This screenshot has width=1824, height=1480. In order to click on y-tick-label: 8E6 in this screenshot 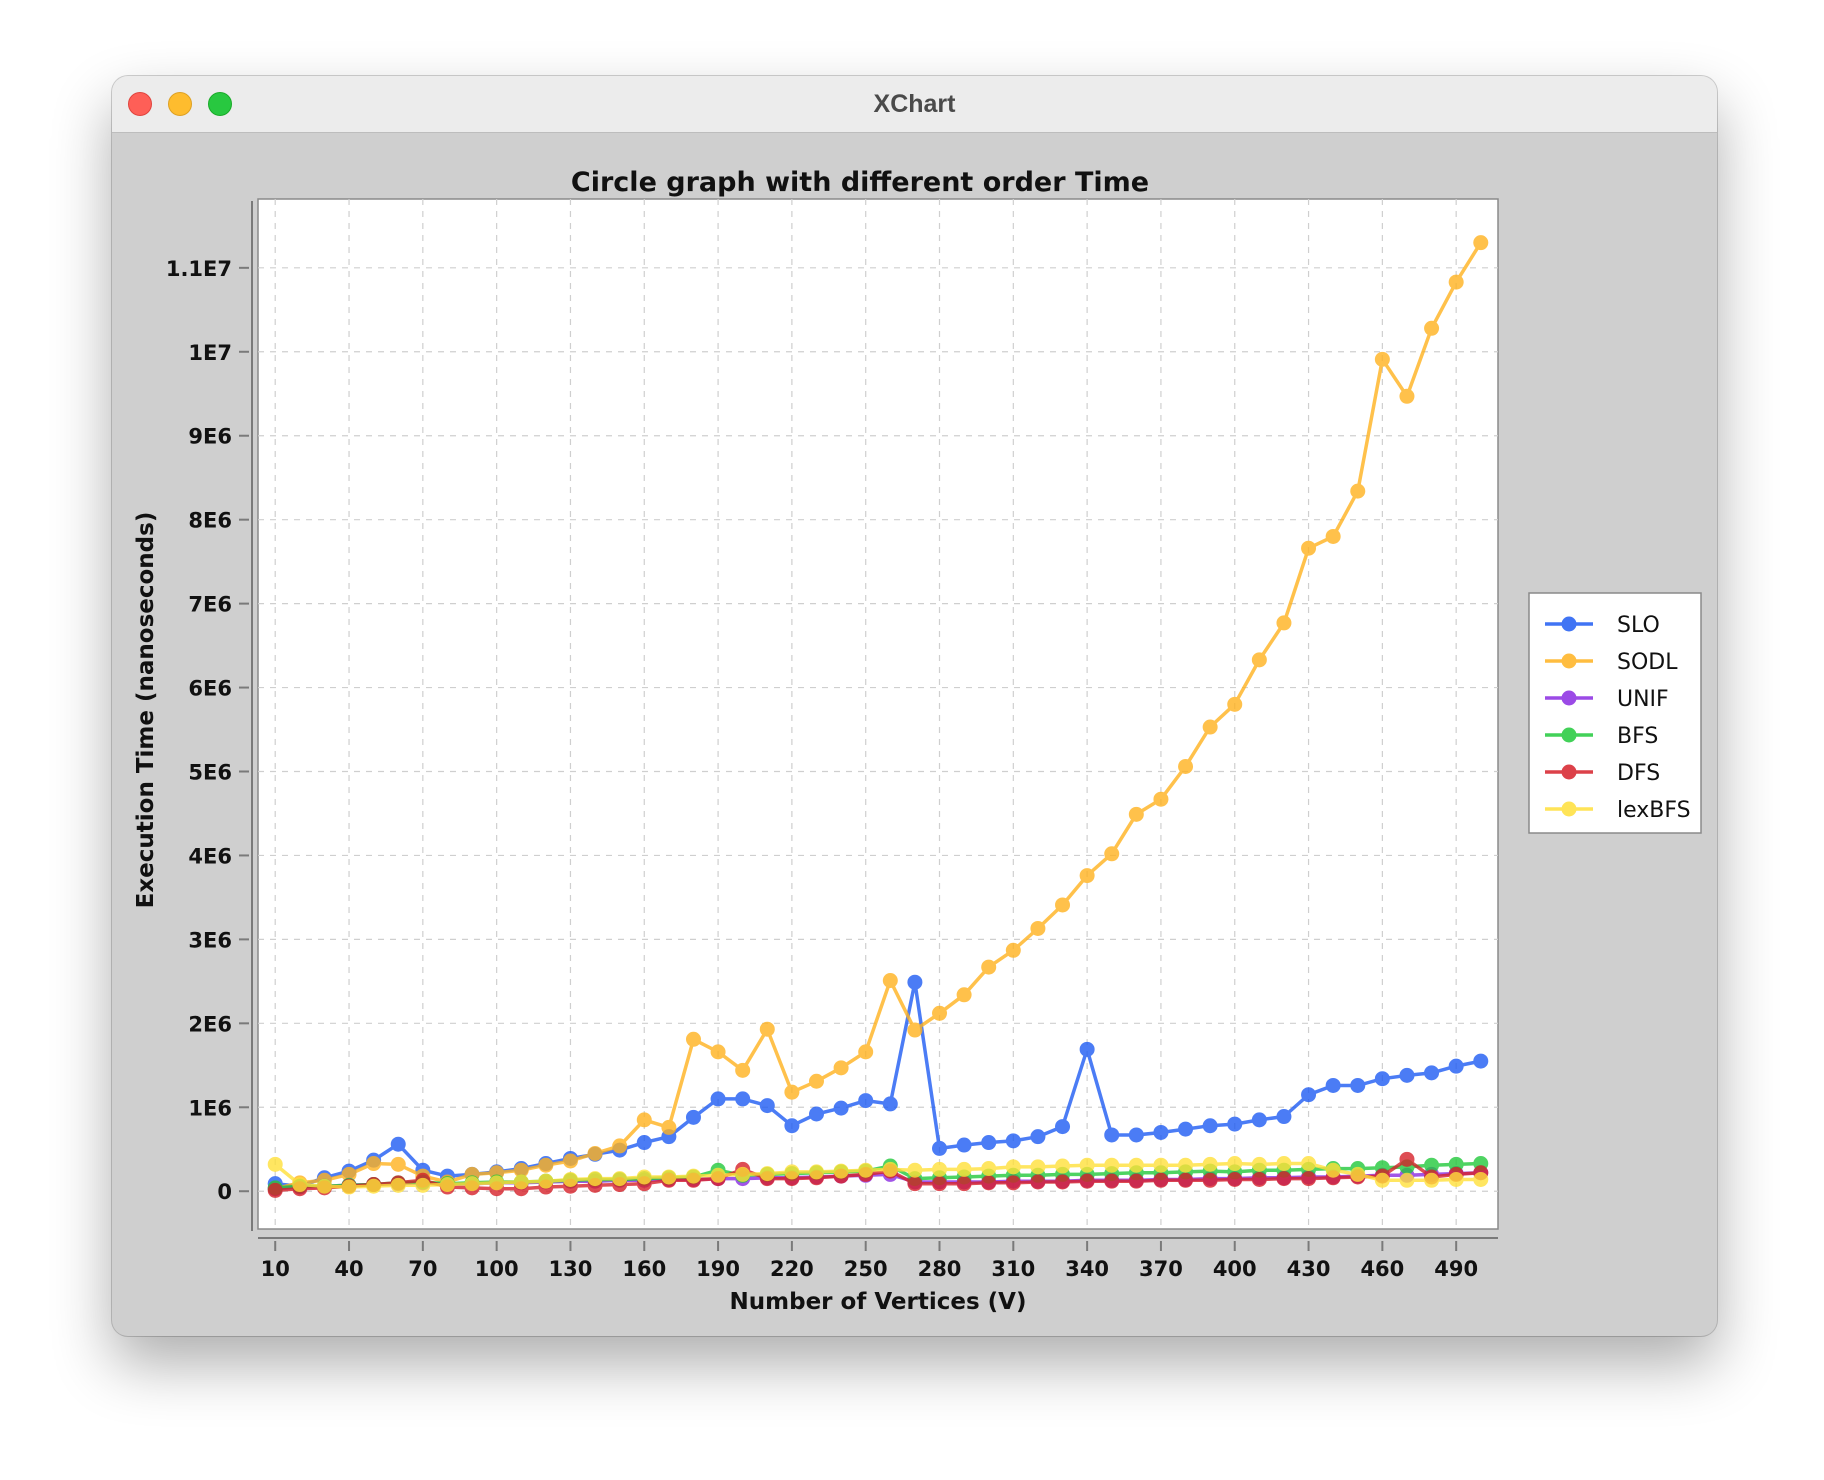, I will do `click(210, 521)`.